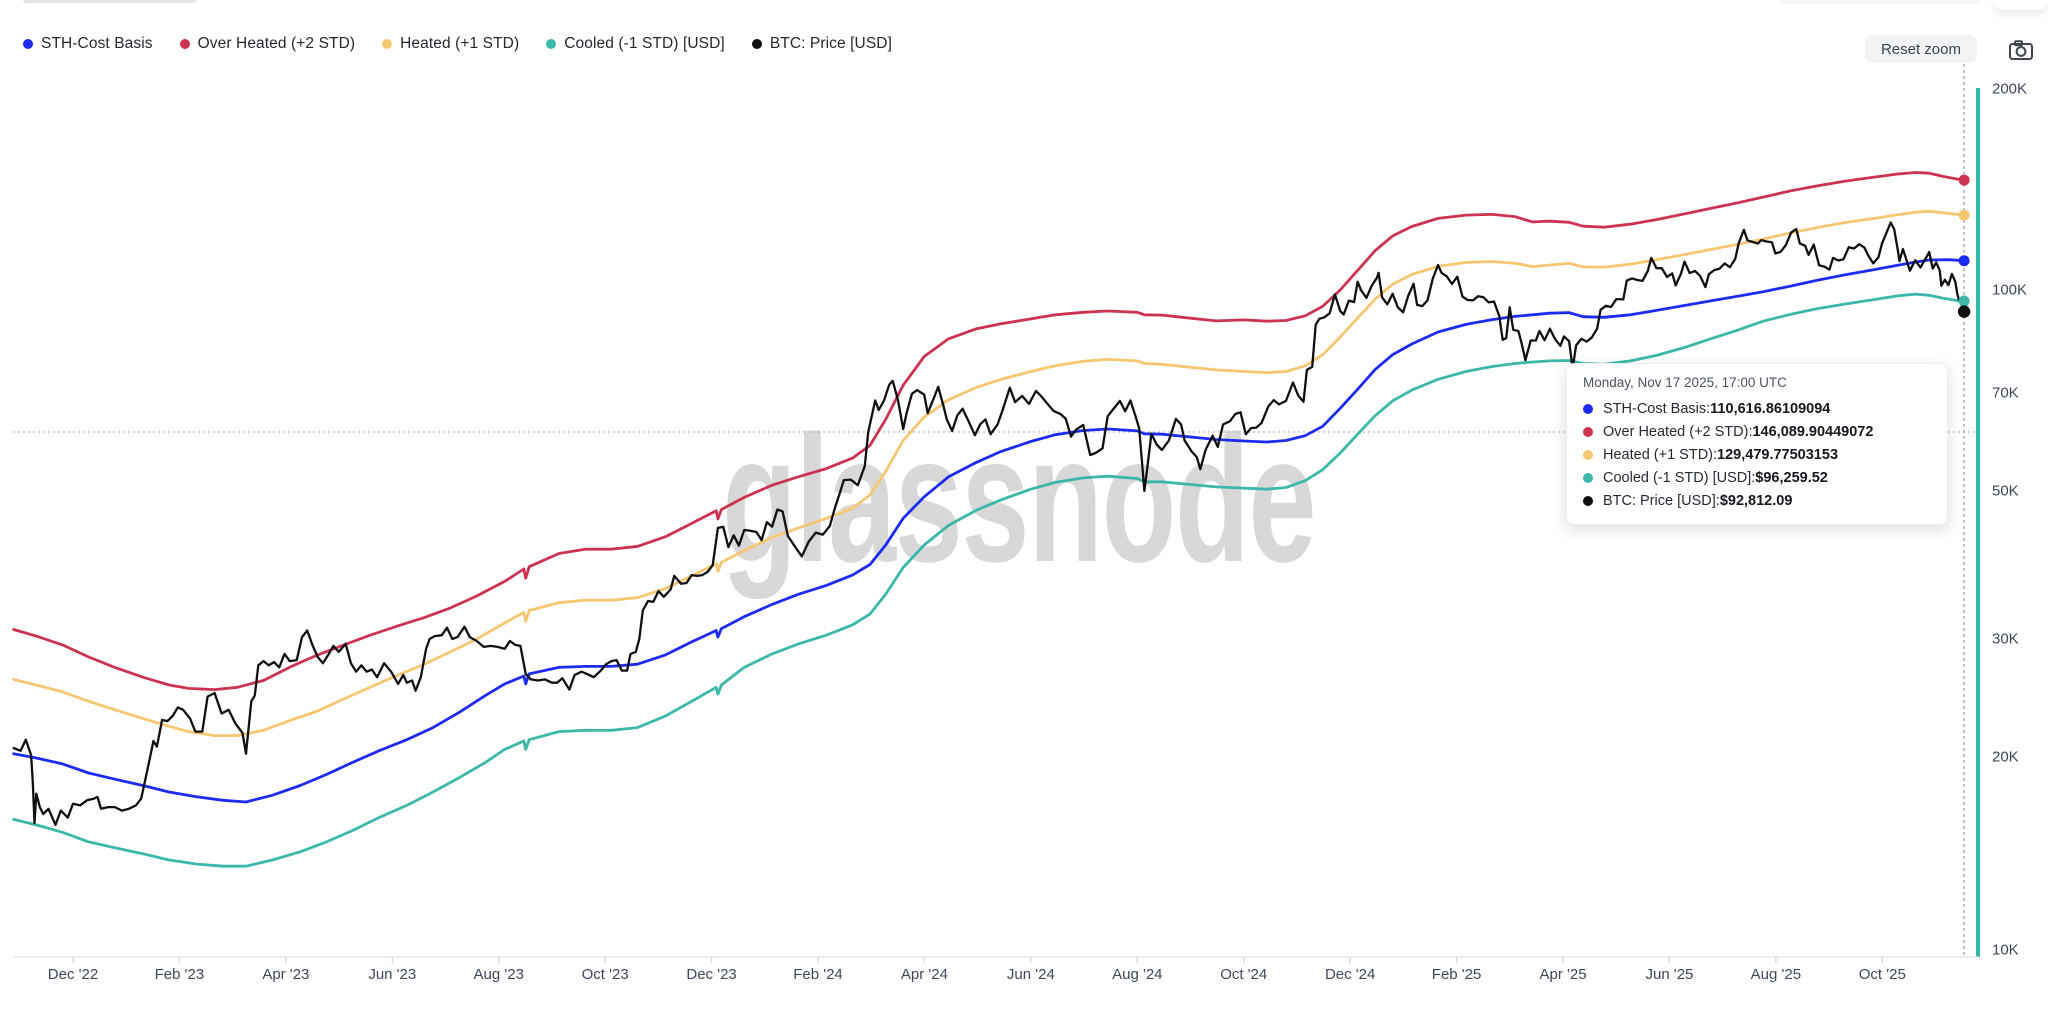 The width and height of the screenshot is (2048, 1020). What do you see at coordinates (1657, 408) in the screenshot?
I see `tooltip-series-label: STH-Cost Basis:` at bounding box center [1657, 408].